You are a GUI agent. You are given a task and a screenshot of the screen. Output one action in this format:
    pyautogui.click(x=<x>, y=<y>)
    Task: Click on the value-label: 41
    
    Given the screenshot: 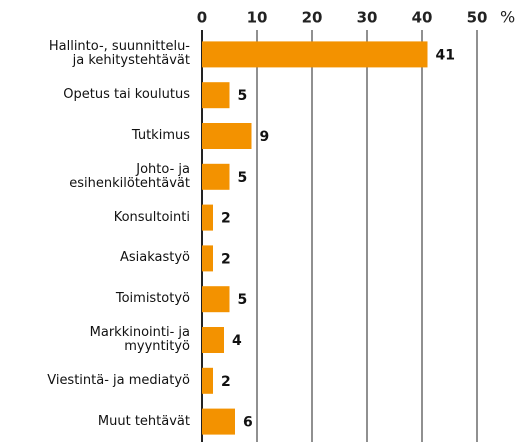 What is the action you would take?
    pyautogui.click(x=445, y=55)
    